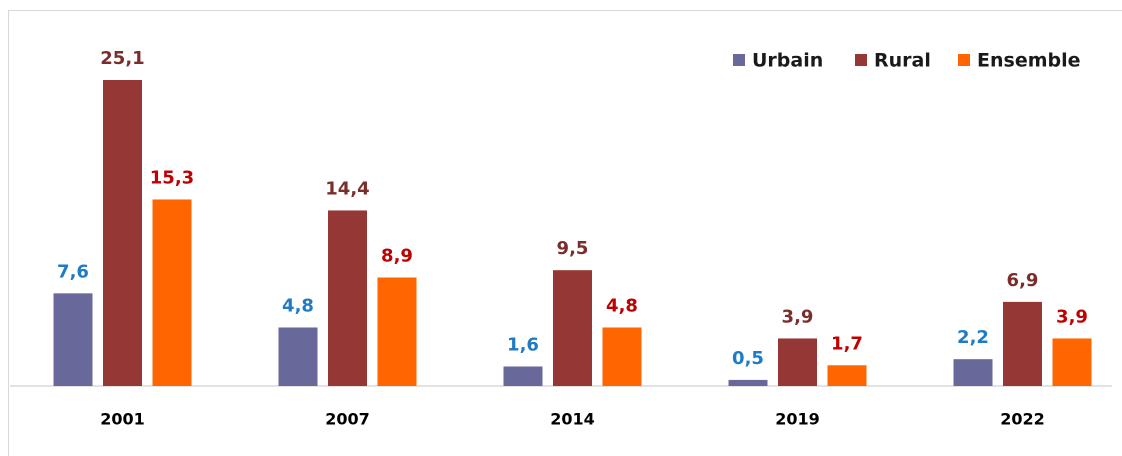 The width and height of the screenshot is (1122, 456). I want to click on data-label: 6,9, so click(1023, 280).